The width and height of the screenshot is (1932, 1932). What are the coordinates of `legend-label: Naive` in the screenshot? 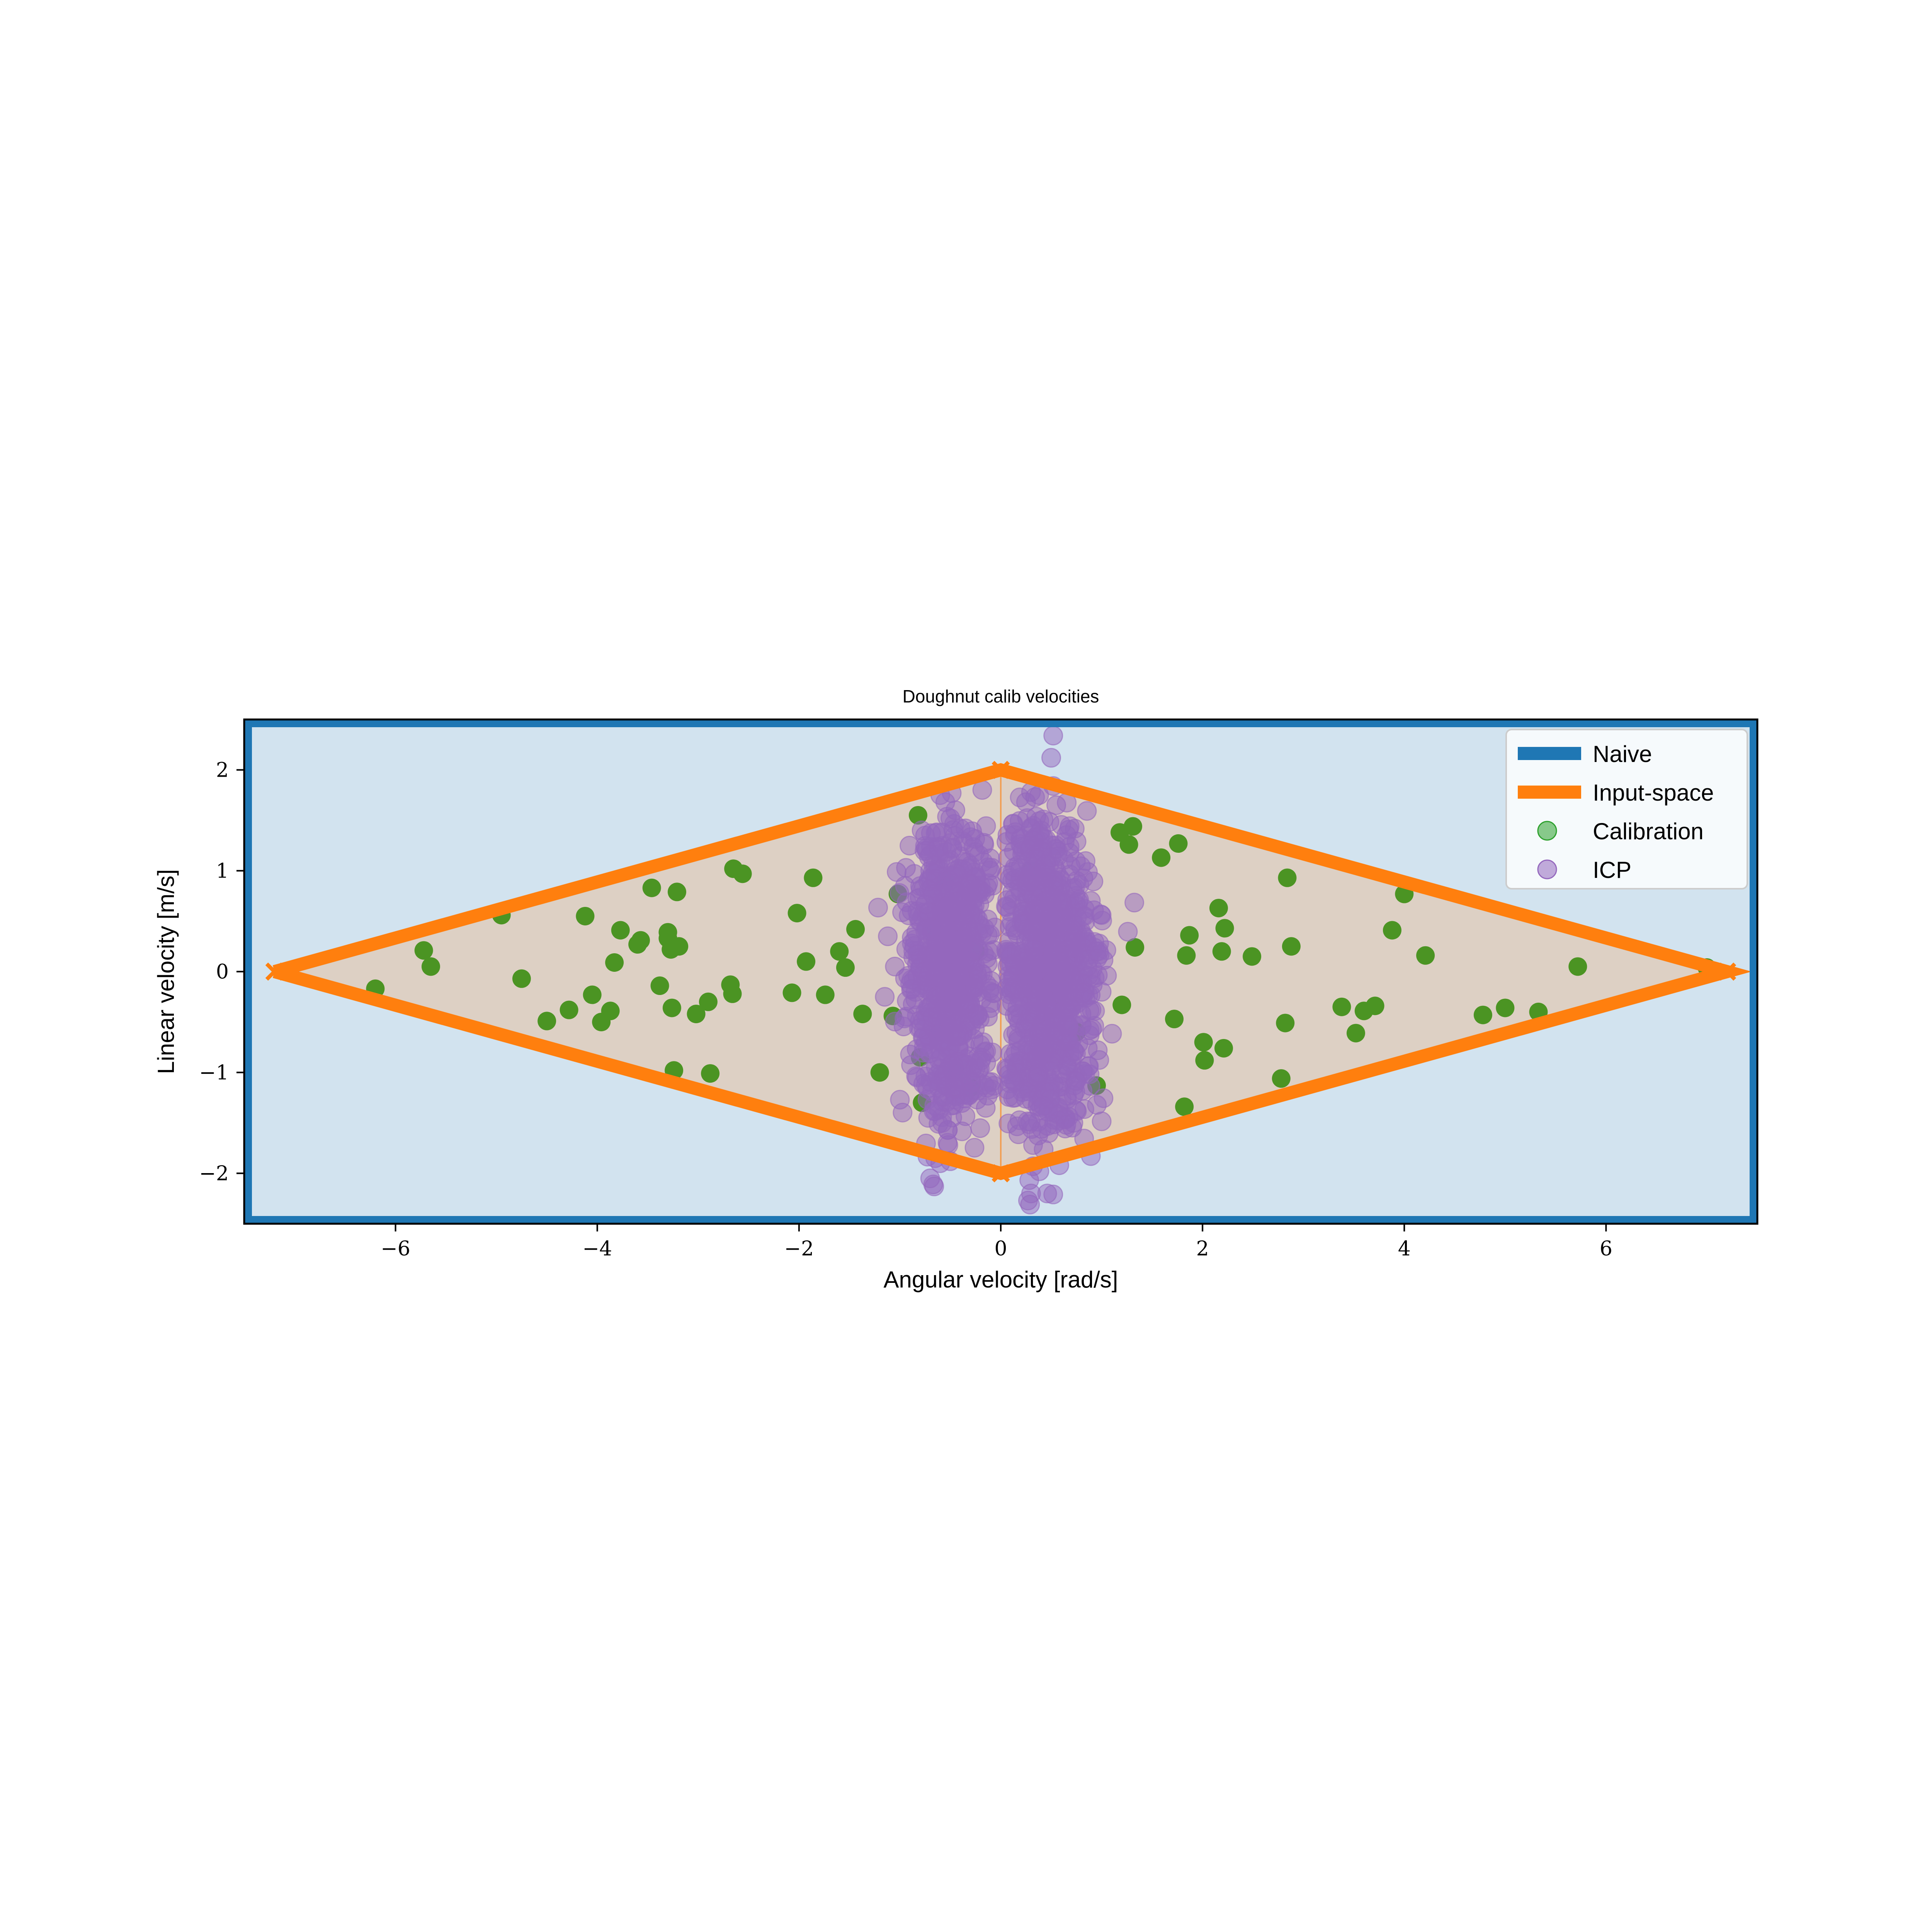 It's located at (1623, 754).